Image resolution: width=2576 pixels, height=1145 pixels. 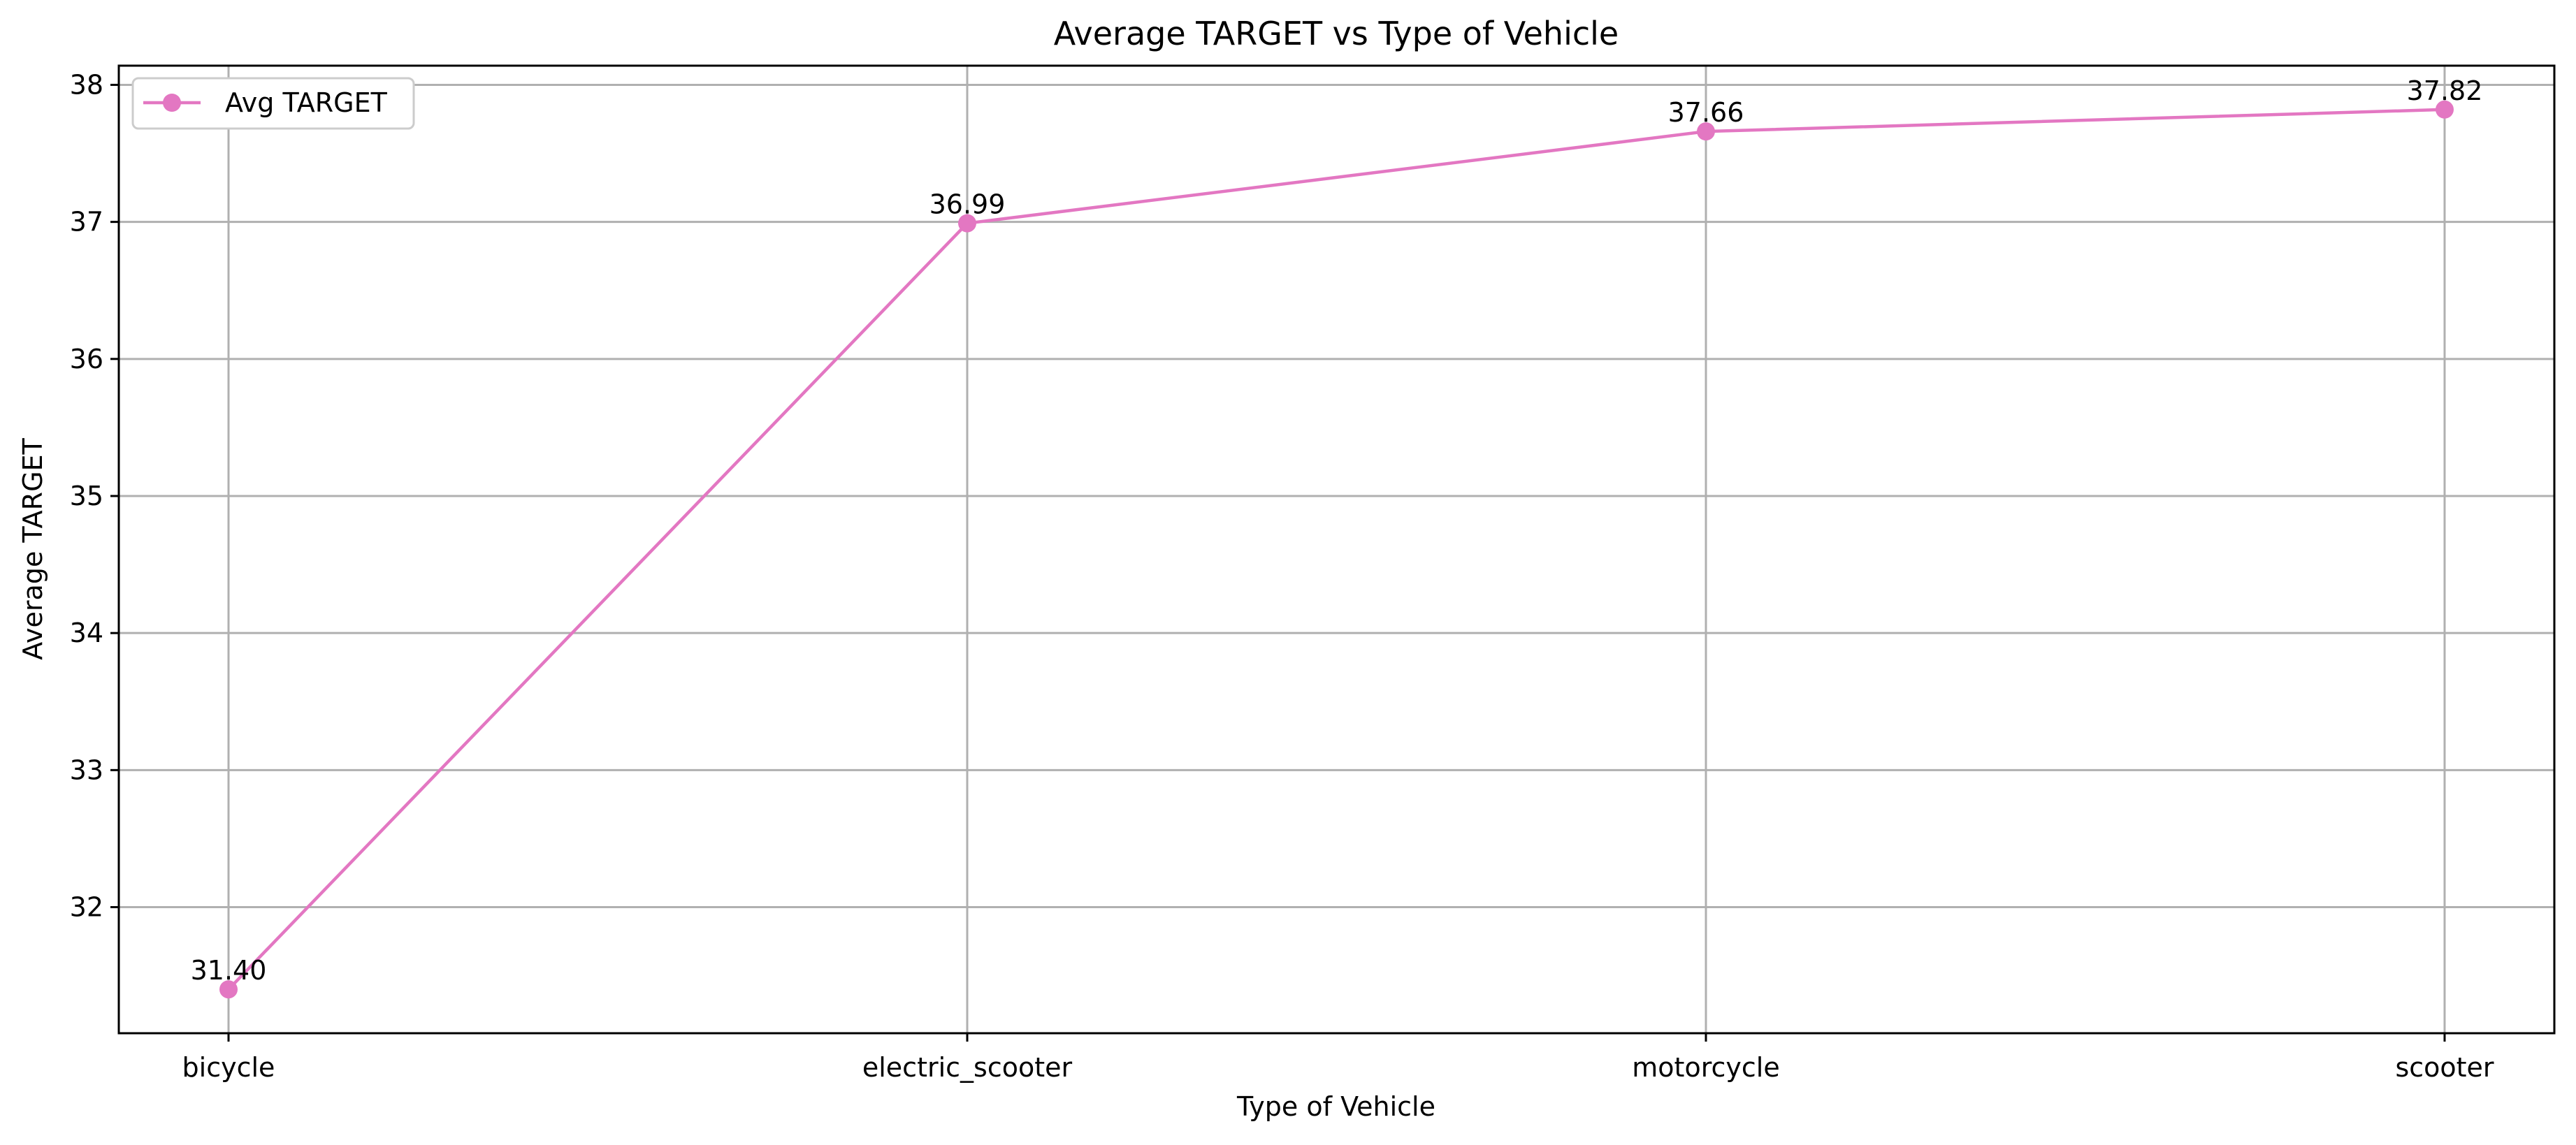 What do you see at coordinates (306, 102) in the screenshot?
I see `legend-entry-label: Avg TARGET` at bounding box center [306, 102].